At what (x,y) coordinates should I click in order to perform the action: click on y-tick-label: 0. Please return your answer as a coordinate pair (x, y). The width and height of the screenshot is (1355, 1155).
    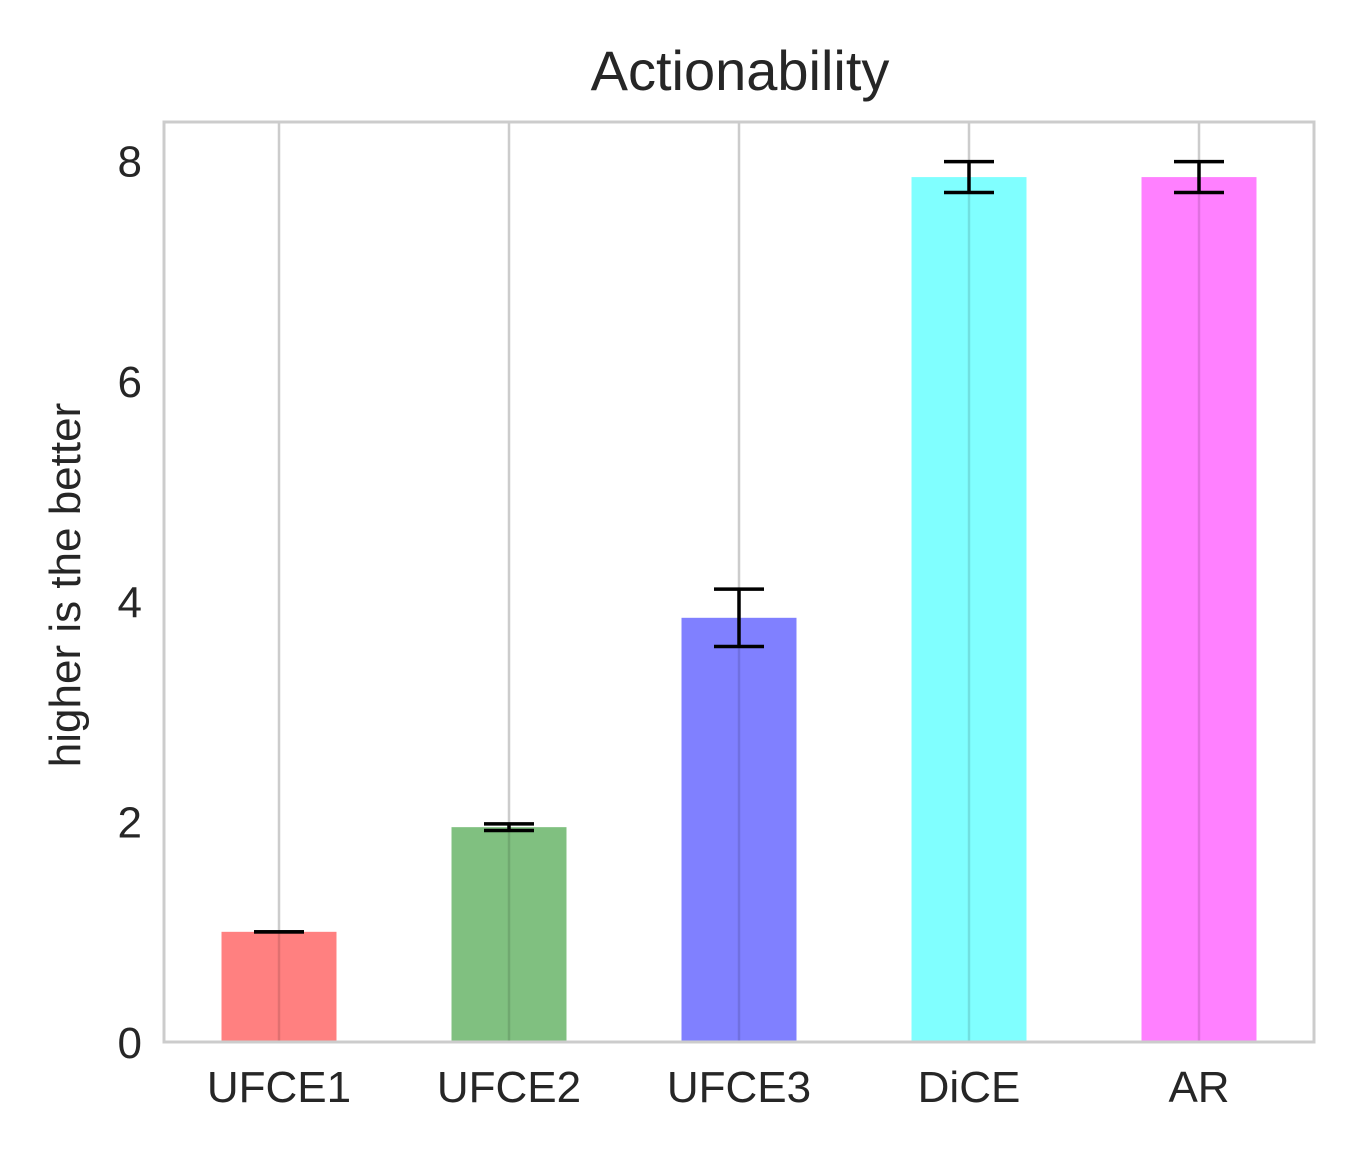
    Looking at the image, I should click on (130, 1043).